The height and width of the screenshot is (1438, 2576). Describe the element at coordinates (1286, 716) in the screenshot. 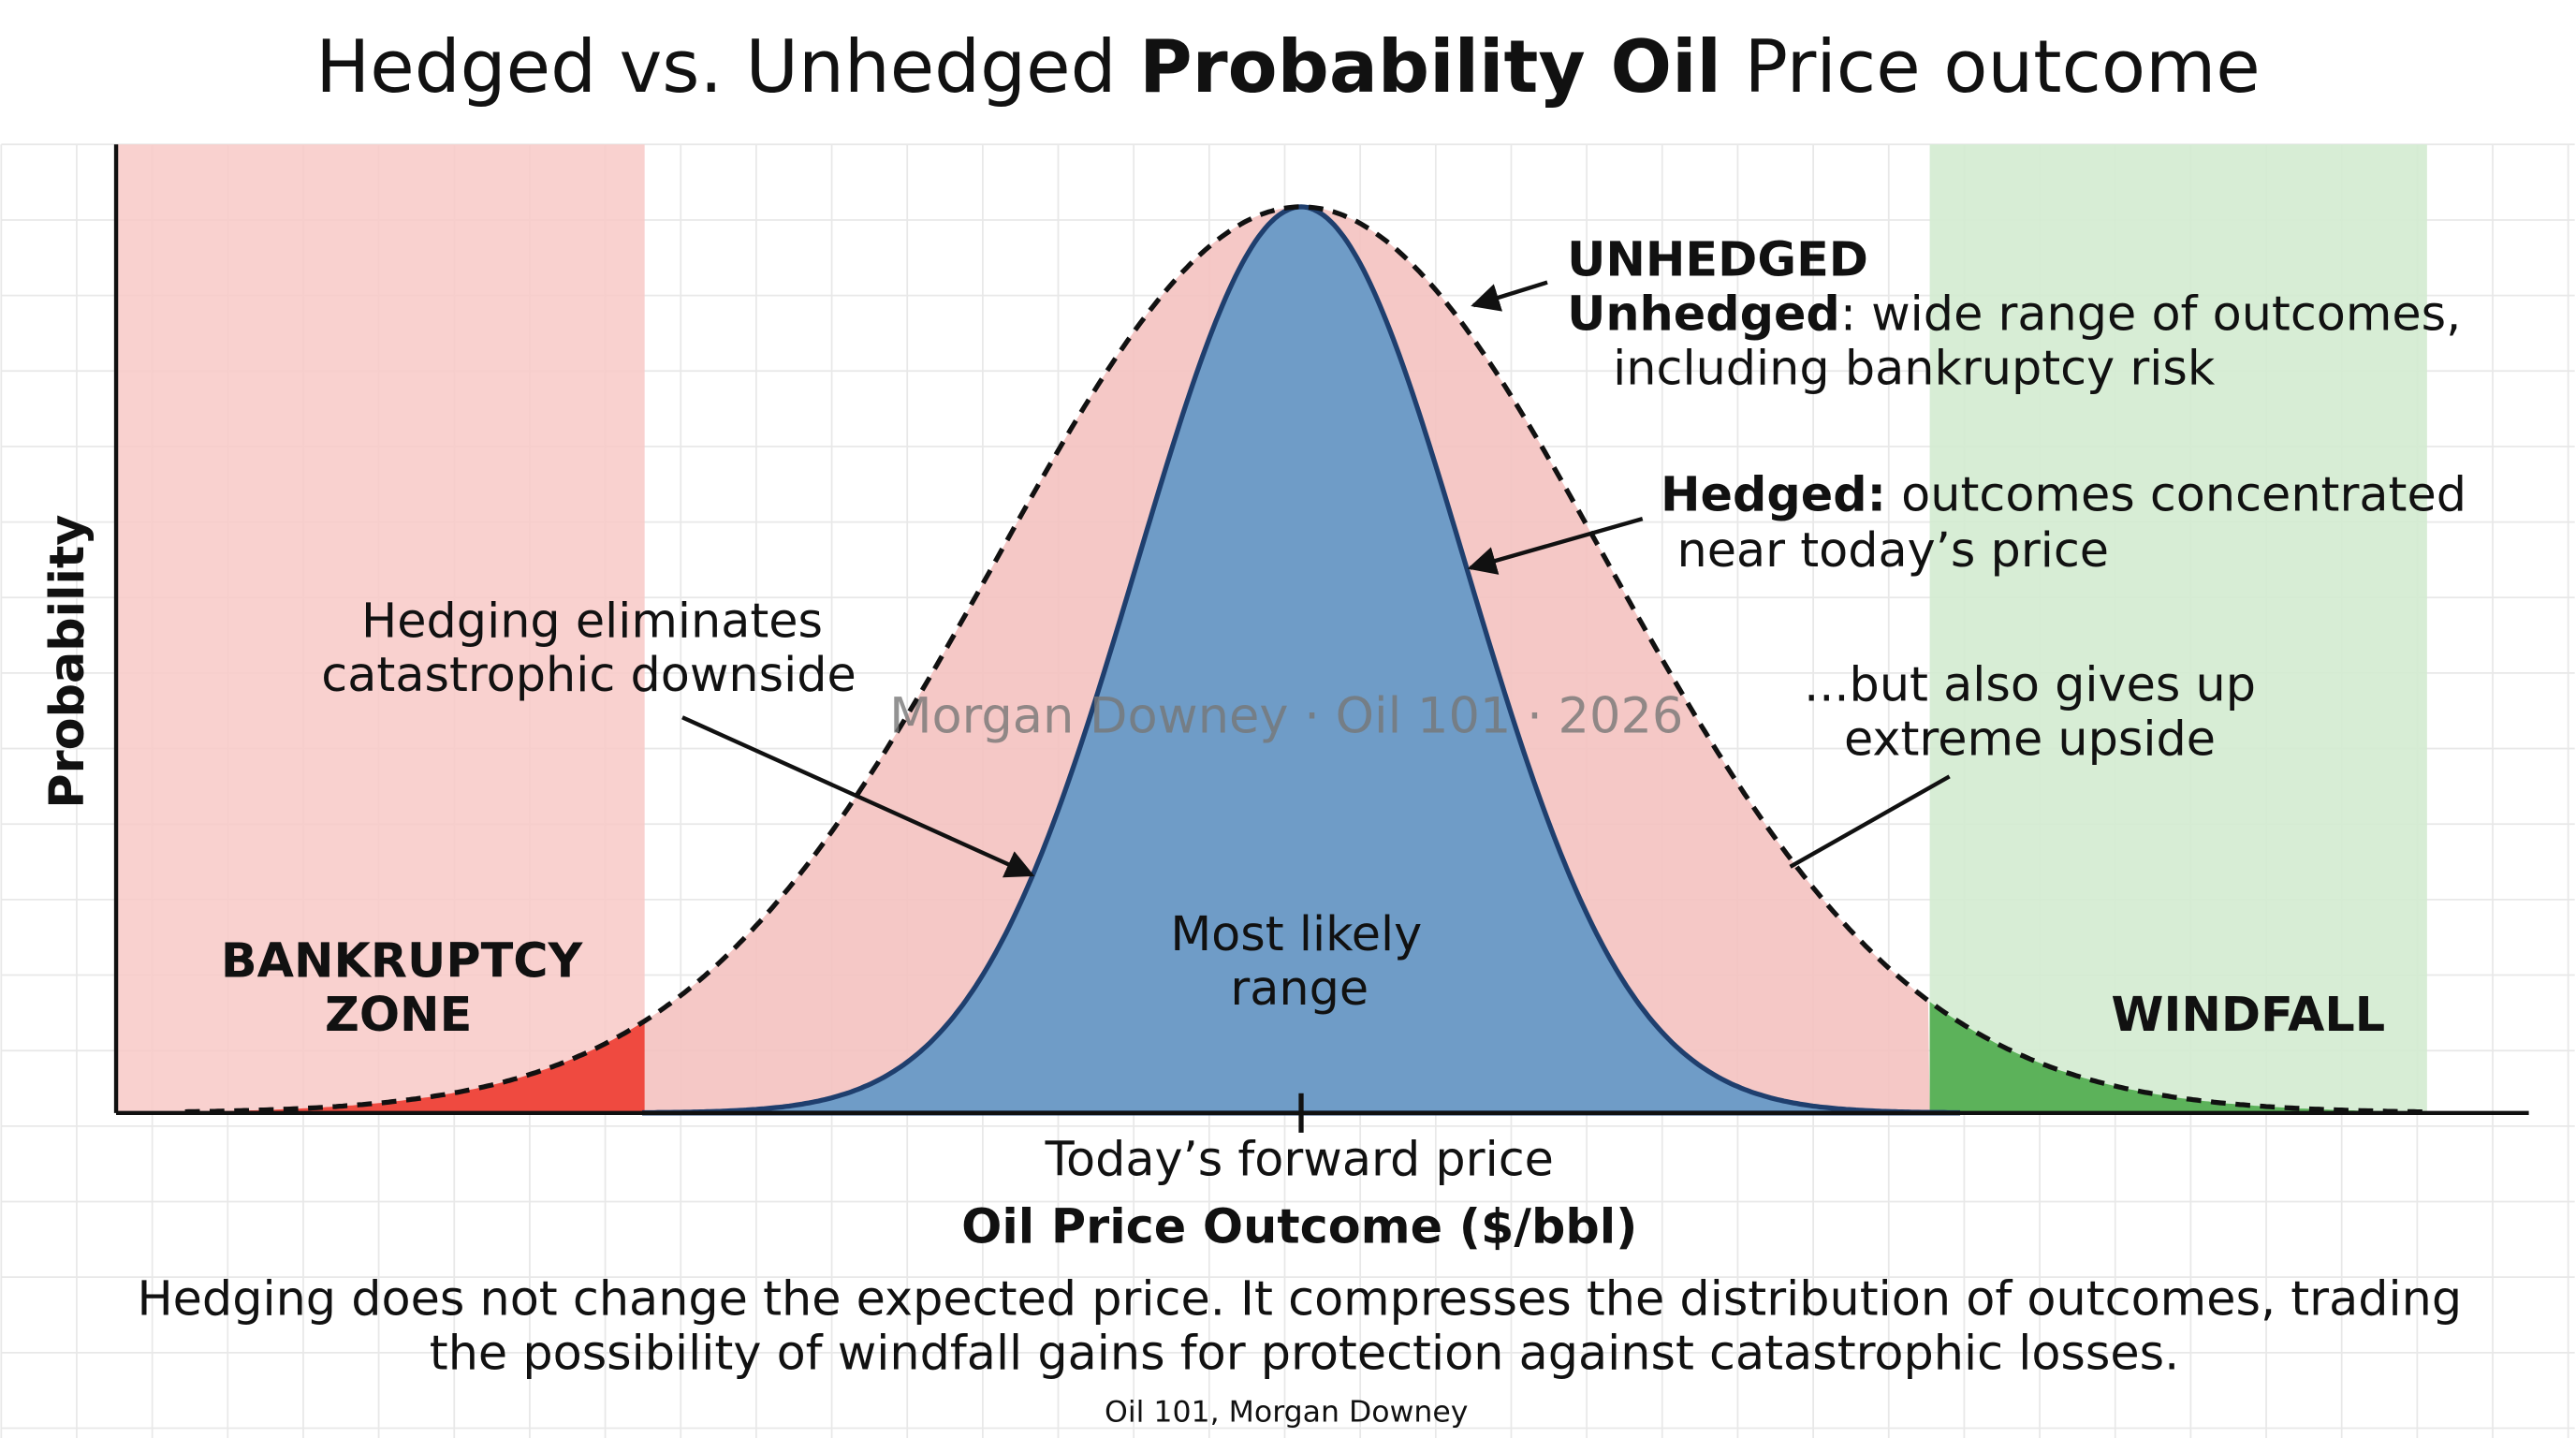

I see `watermark: Morgan Downey · Oil 101 · 2026` at that location.